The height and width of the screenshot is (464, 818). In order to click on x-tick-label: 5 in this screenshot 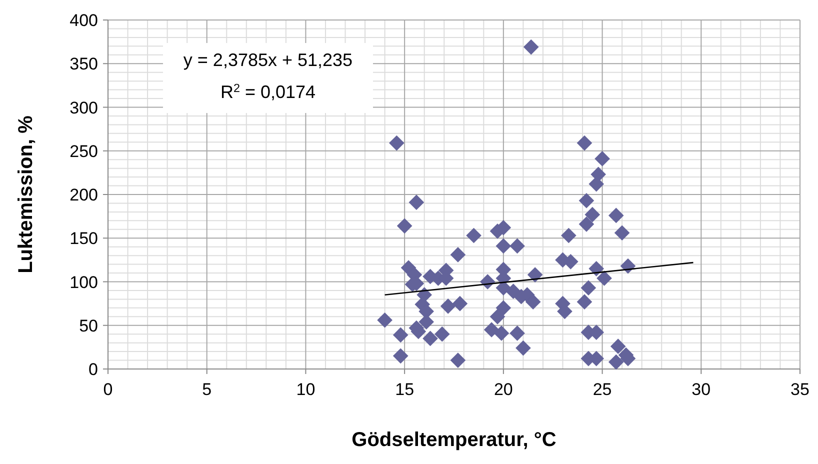, I will do `click(207, 389)`.